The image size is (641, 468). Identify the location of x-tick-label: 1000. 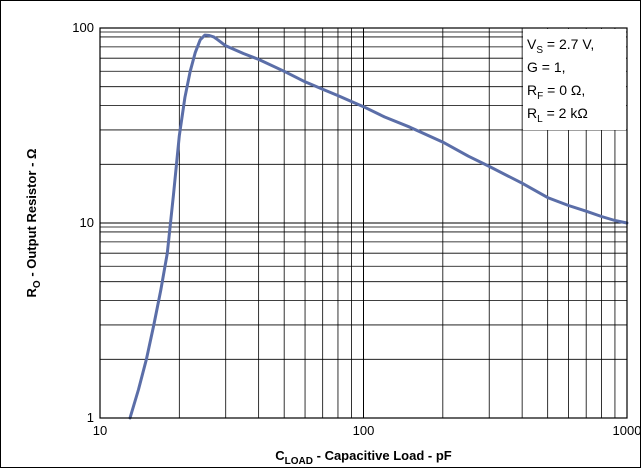
(627, 430).